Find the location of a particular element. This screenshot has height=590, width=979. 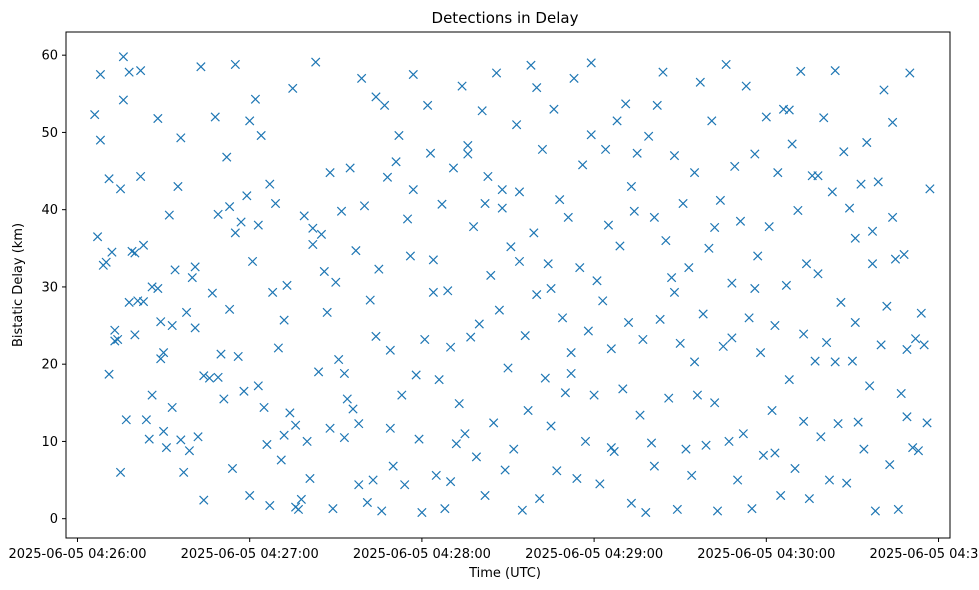

y-axis: 0 10 20 30 40 50 60 is located at coordinates (53, 288).